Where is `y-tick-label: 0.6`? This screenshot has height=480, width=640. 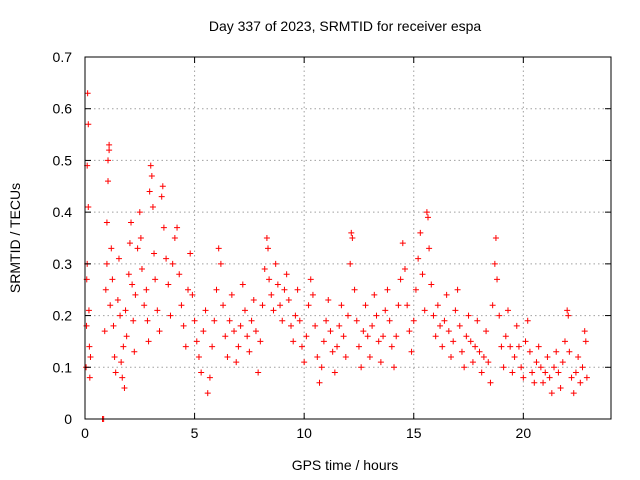 y-tick-label: 0.6 is located at coordinates (63, 109).